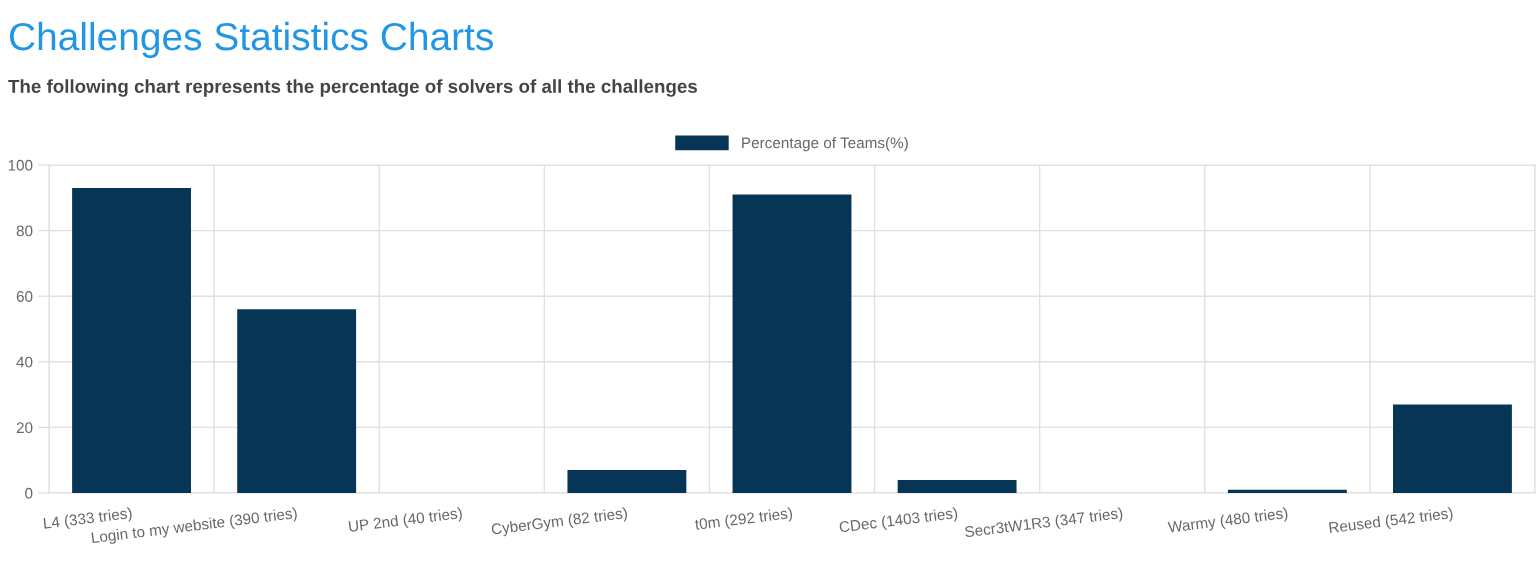  I want to click on y-tick-label: 20, so click(24, 428).